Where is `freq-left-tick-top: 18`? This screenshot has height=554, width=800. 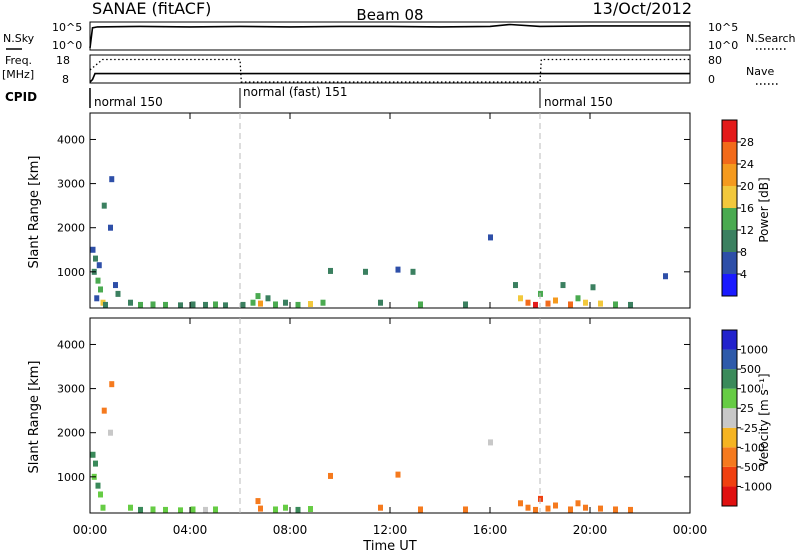
freq-left-tick-top: 18 is located at coordinates (63, 60).